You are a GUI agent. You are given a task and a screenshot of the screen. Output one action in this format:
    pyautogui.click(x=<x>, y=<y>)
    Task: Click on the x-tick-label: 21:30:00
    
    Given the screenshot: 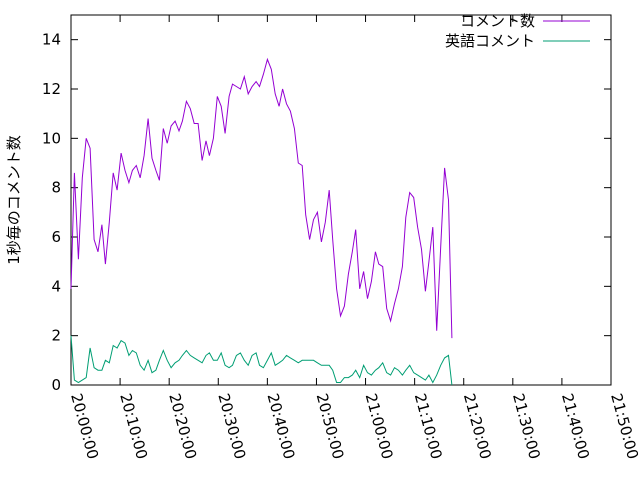 What is the action you would take?
    pyautogui.click(x=526, y=426)
    